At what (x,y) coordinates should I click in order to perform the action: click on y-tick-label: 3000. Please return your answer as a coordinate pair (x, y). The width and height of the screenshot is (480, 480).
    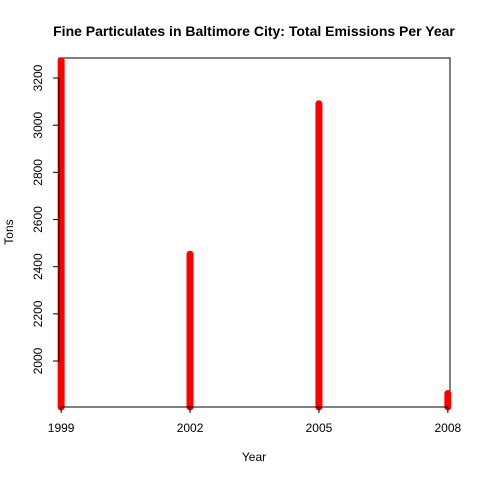
    Looking at the image, I should click on (38, 125).